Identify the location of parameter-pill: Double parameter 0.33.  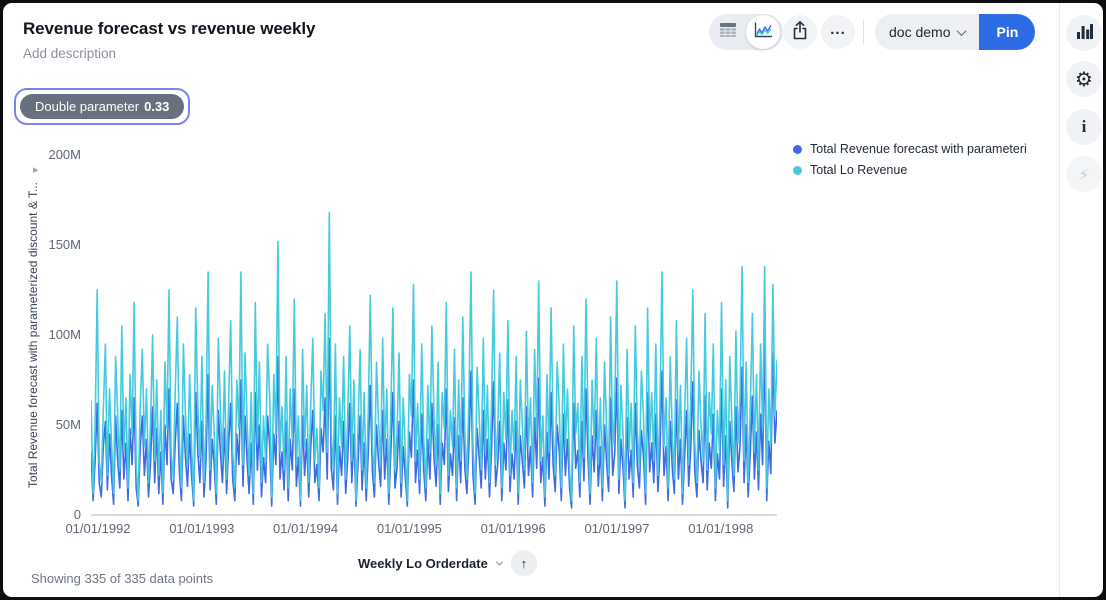
(102, 106).